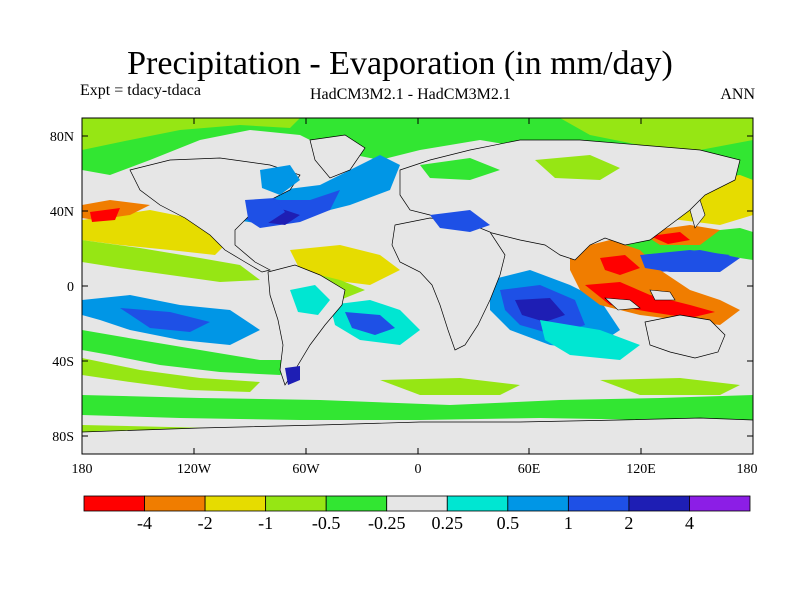 The width and height of the screenshot is (800, 600). What do you see at coordinates (326, 523) in the screenshot?
I see `colorbar-label: -0.5` at bounding box center [326, 523].